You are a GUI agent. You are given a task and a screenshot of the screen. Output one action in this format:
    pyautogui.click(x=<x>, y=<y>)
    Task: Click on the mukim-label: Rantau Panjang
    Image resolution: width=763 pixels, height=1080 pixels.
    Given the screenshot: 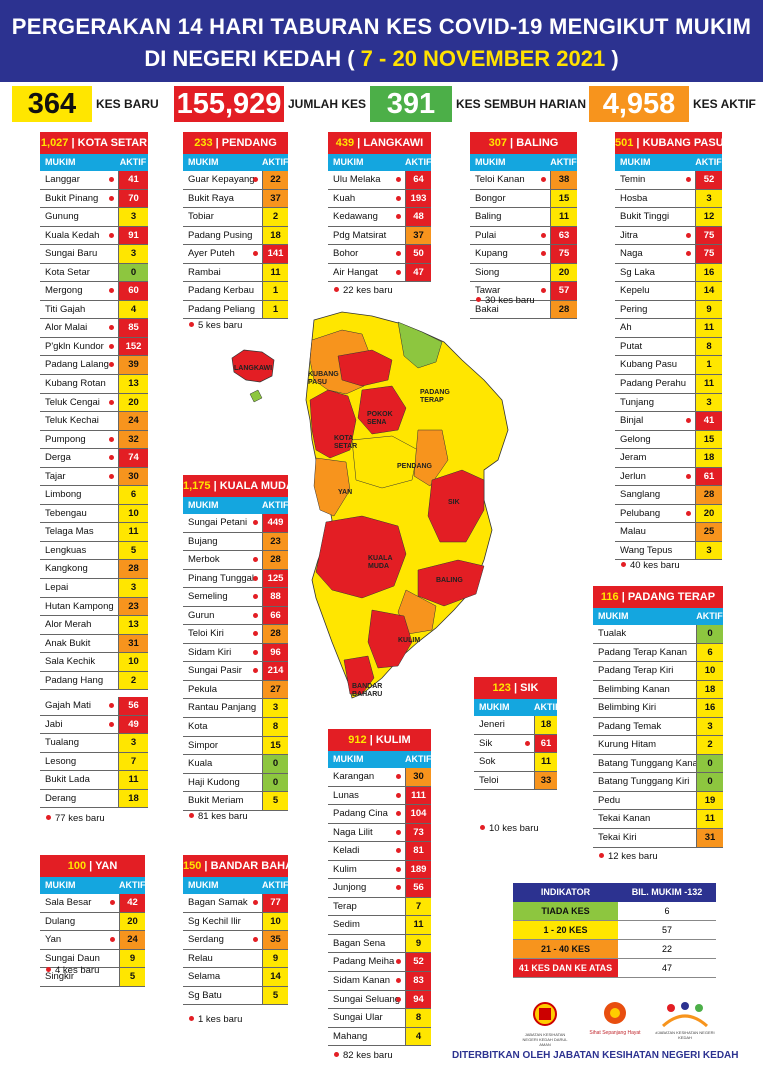 What is the action you would take?
    pyautogui.click(x=222, y=708)
    